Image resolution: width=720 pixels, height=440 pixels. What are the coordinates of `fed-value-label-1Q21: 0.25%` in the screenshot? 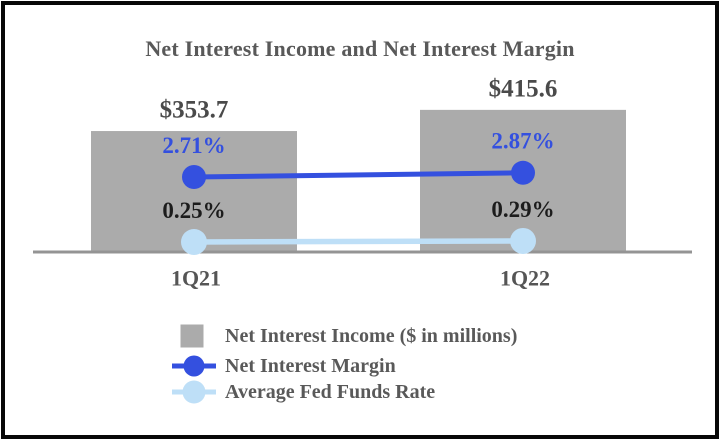 It's located at (193, 210).